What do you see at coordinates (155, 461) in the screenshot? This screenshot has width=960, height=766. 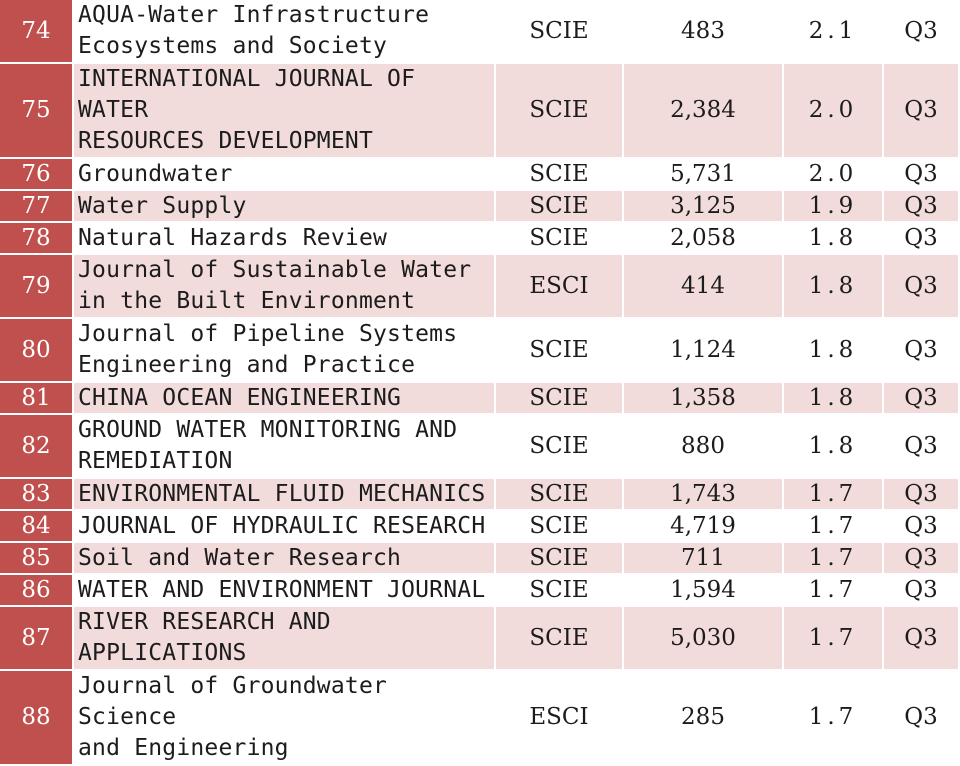 I see `journal-name-line: REMEDIATION` at bounding box center [155, 461].